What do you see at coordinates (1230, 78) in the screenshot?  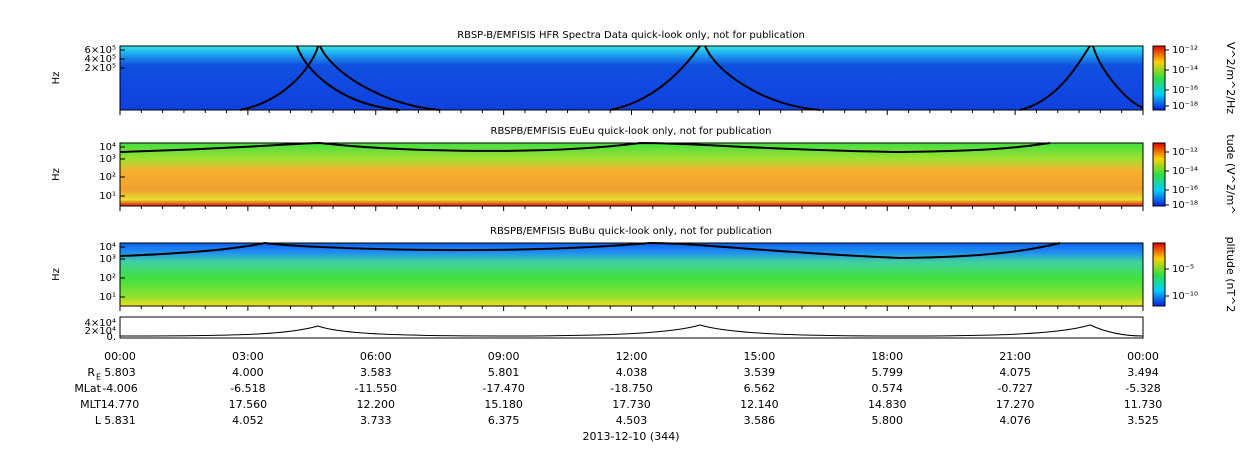 I see `colorbar-label: V^2/m^2/Hz` at bounding box center [1230, 78].